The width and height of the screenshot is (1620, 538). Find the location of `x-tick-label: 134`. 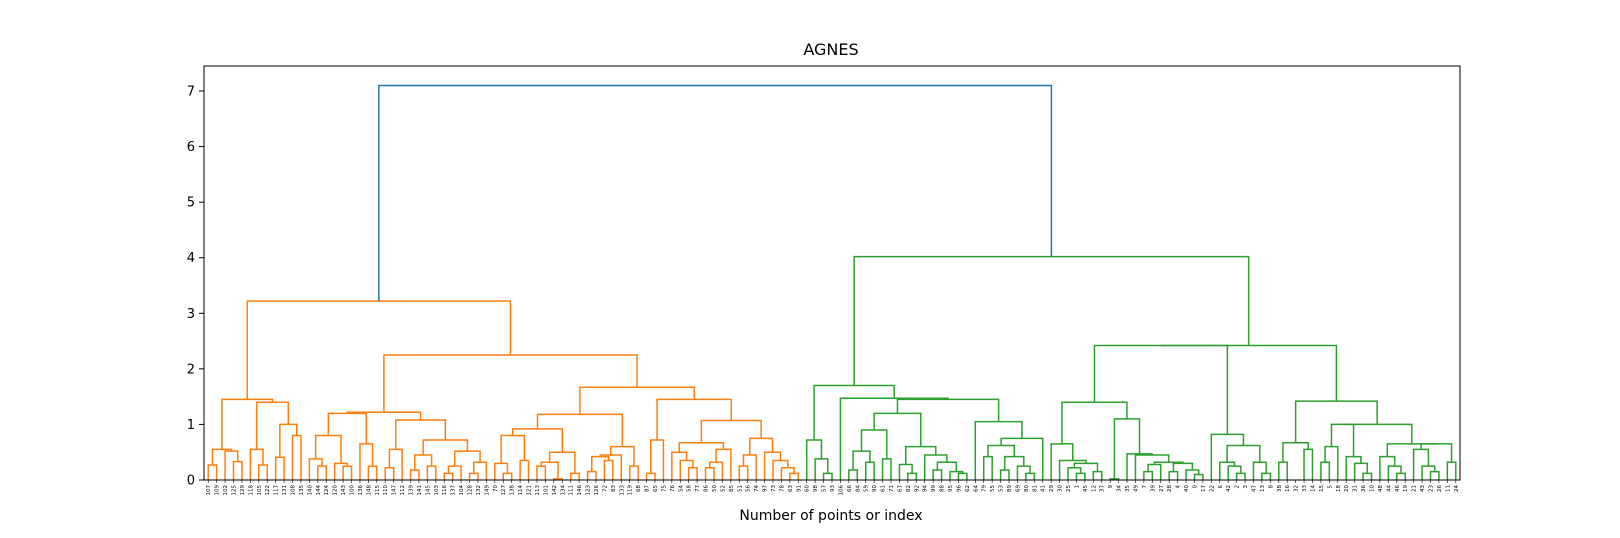

x-tick-label: 134 is located at coordinates (563, 490).